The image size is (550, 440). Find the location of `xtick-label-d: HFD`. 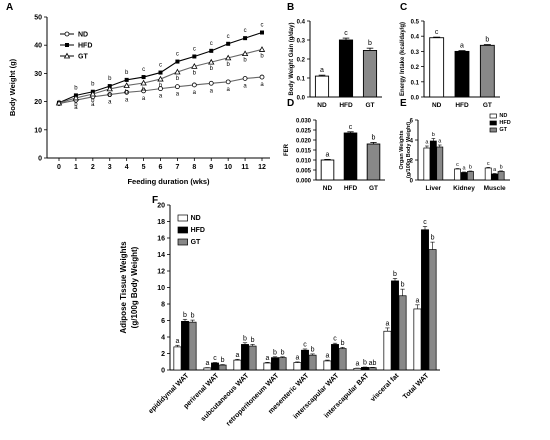

xtick-label-d: HFD is located at coordinates (351, 188).